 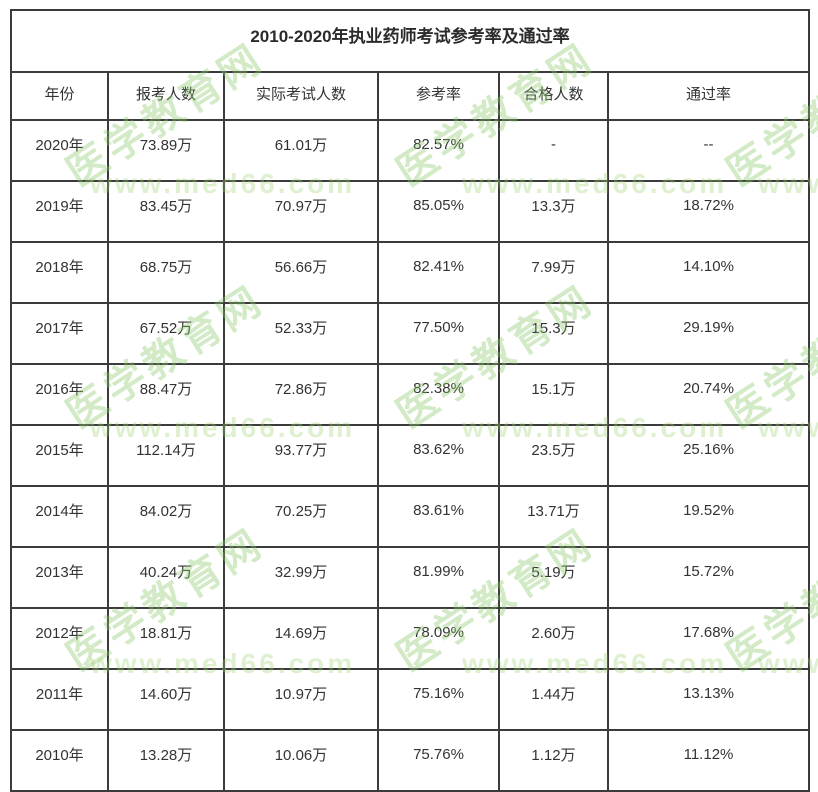 I want to click on table-row: 2010年 13.28万 10.06万 75.76% 1.12万 11.12%, so click(x=410, y=760).